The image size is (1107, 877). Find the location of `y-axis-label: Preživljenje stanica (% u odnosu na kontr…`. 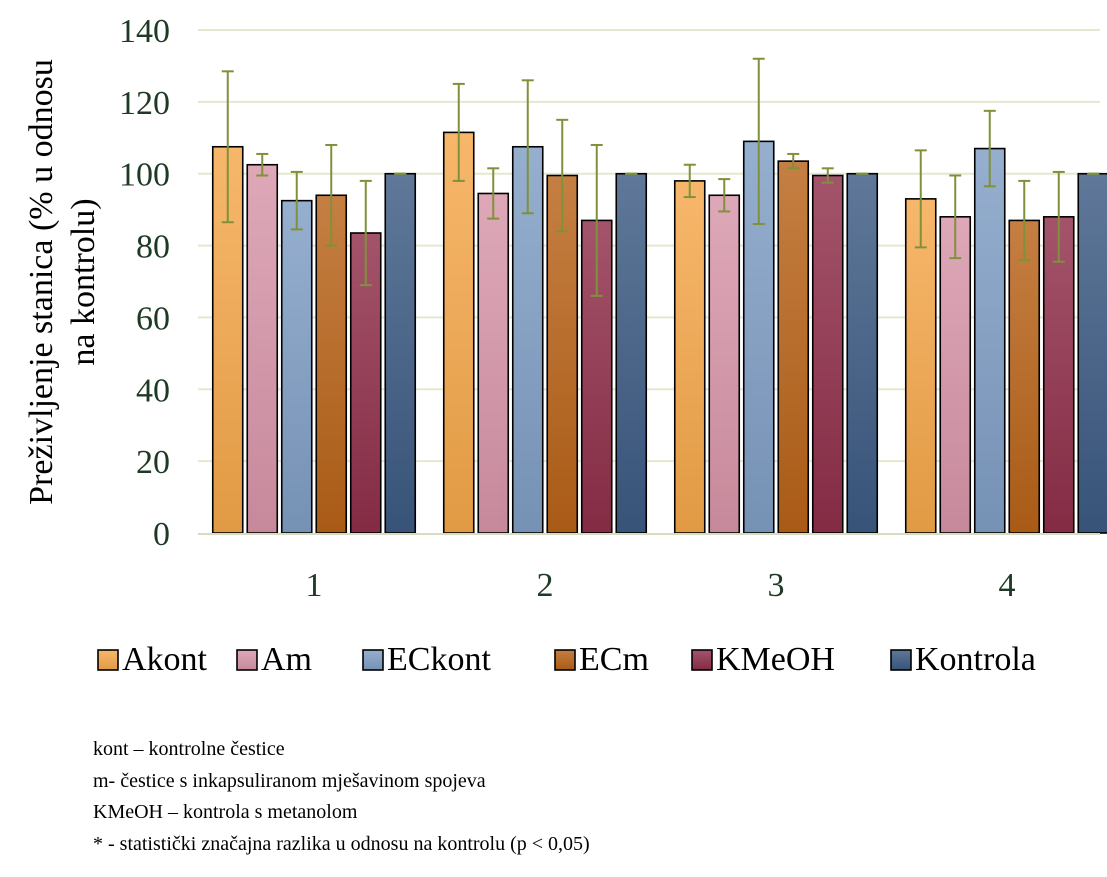

y-axis-label: Preživljenje stanica (% u odnosu na kontr… is located at coordinates (62, 282).